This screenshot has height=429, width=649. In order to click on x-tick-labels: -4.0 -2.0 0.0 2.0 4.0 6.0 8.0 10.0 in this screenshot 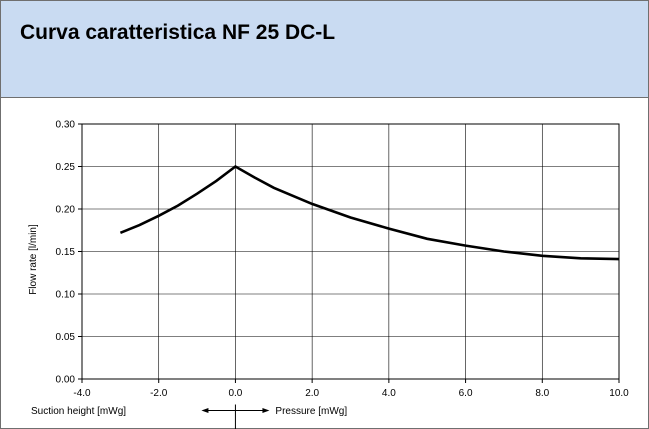, I will do `click(351, 393)`.